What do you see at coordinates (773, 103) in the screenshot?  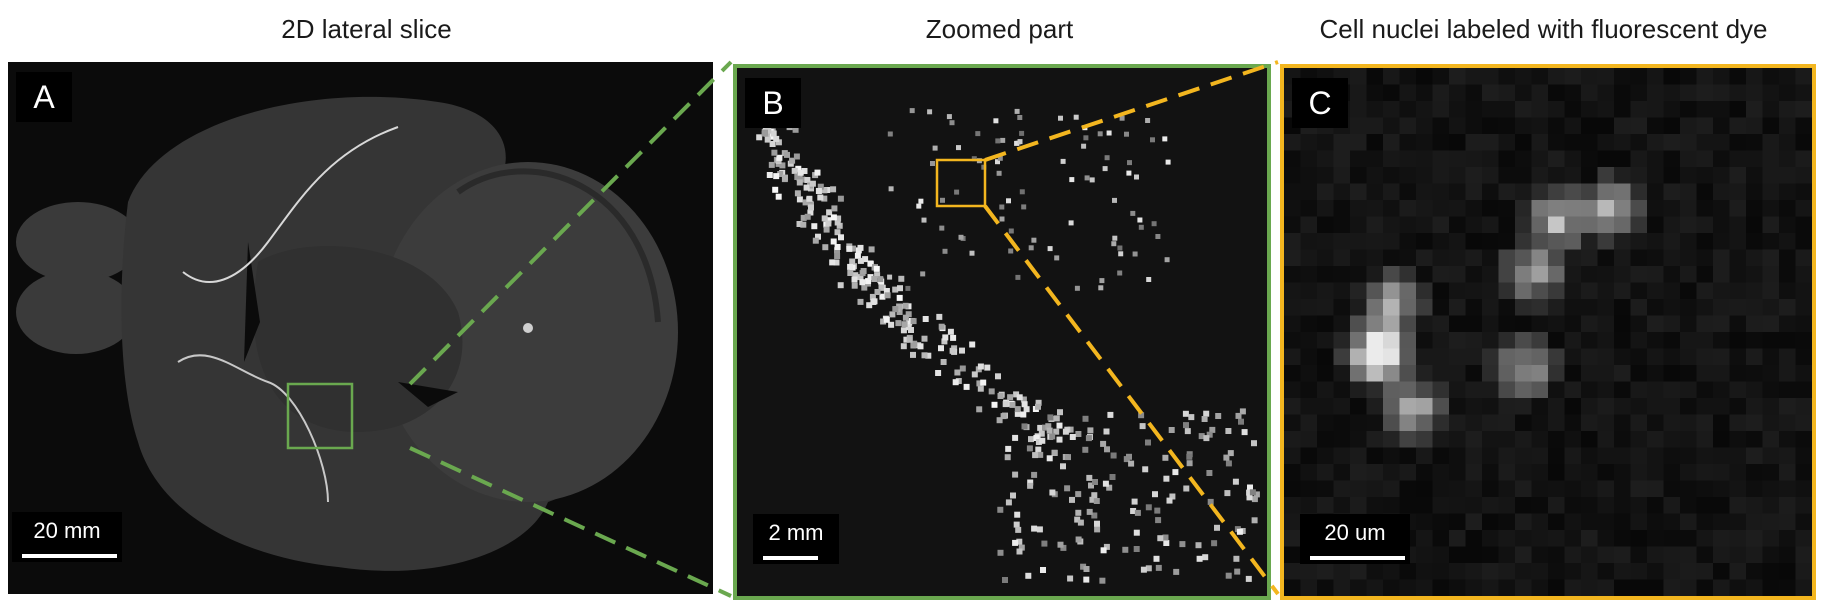 I see `panel-b-letter: B` at bounding box center [773, 103].